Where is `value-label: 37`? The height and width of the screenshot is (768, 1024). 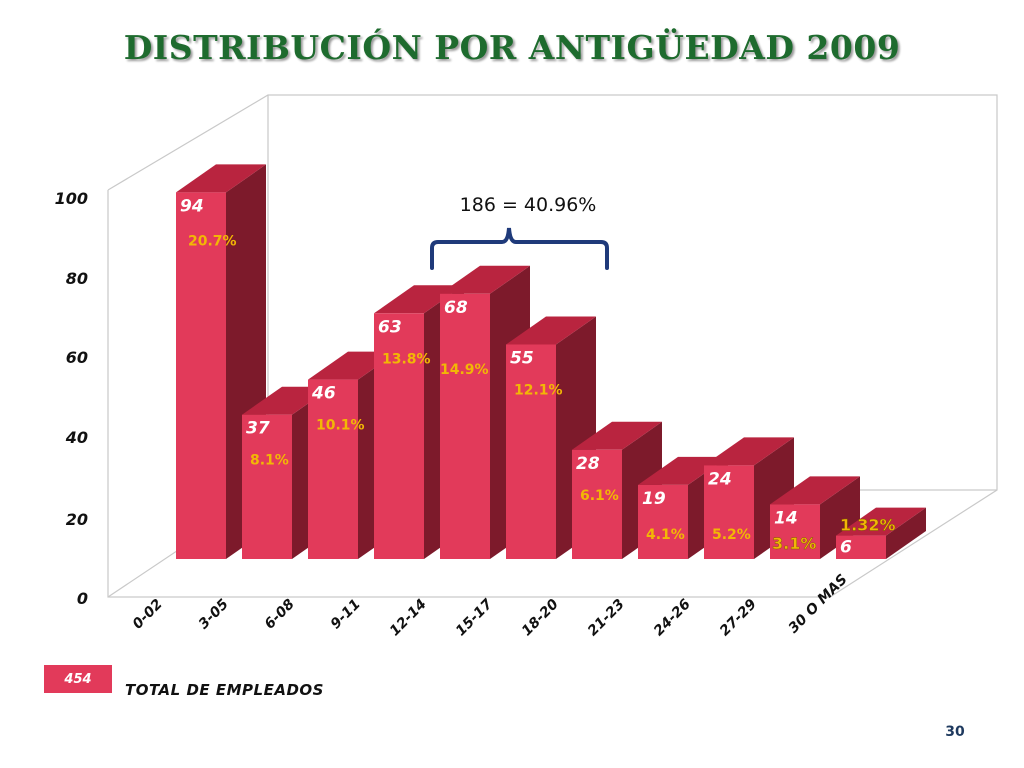
value-label: 37 is located at coordinates (258, 429).